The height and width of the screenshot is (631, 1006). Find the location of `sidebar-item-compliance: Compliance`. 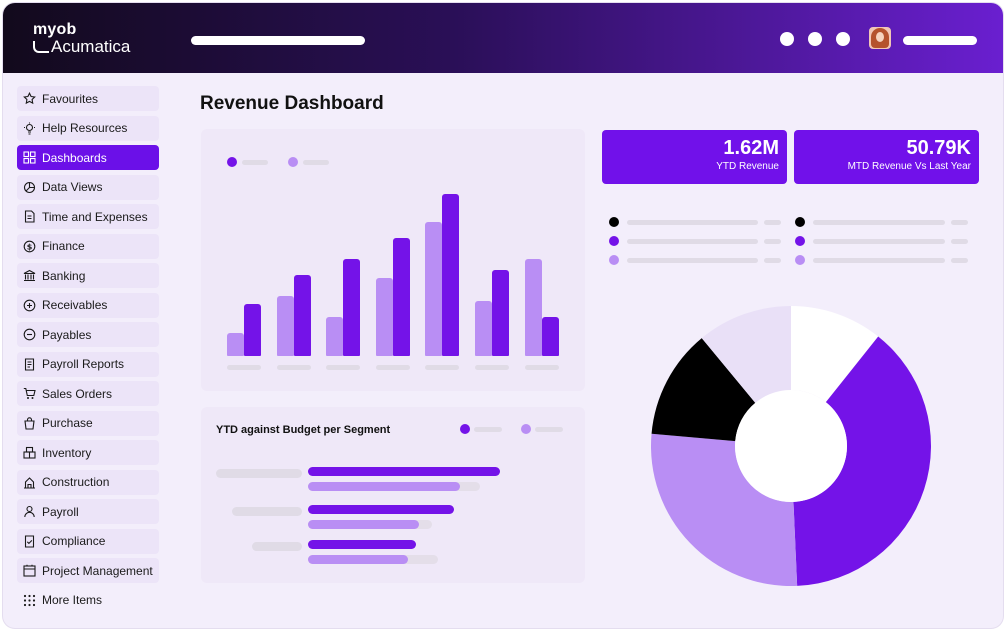

sidebar-item-compliance: Compliance is located at coordinates (88, 541).